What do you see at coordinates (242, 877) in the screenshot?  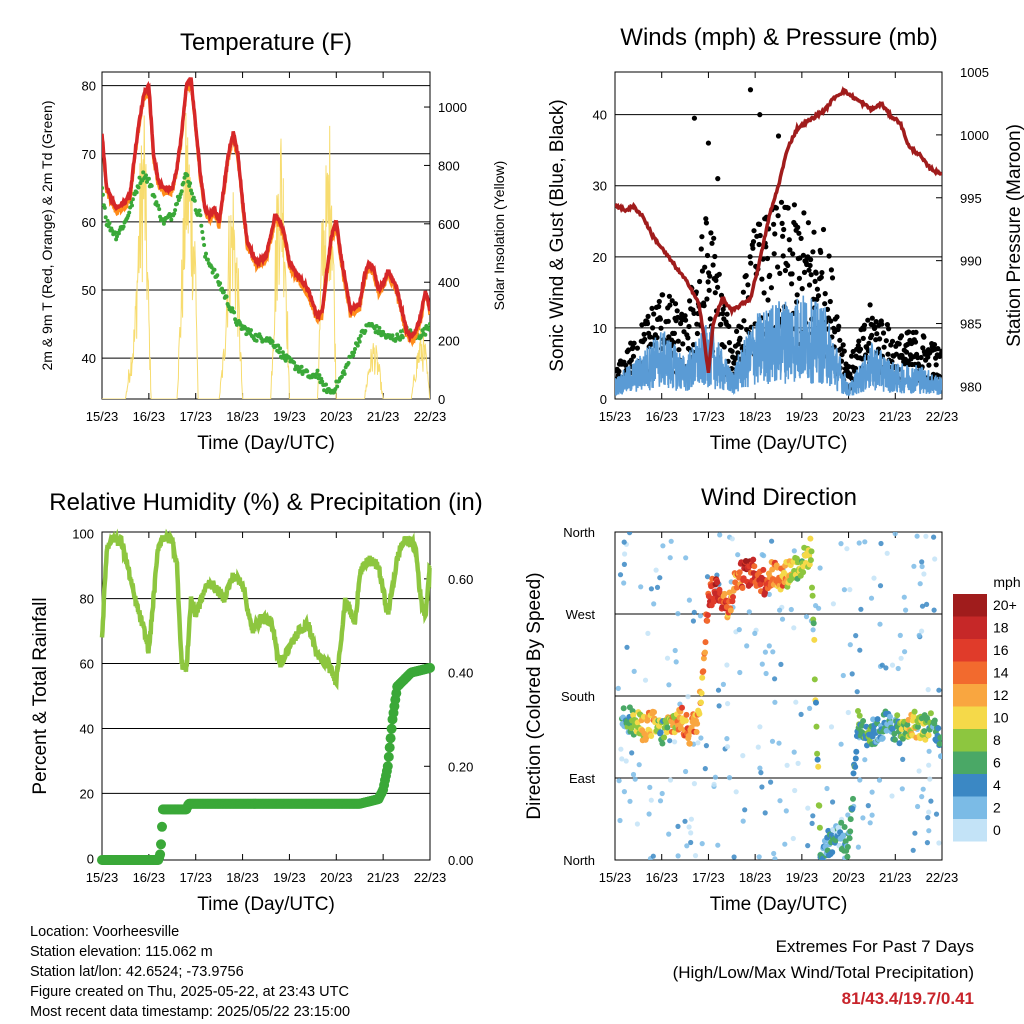 I see `rh-x-tick-label: 18/23` at bounding box center [242, 877].